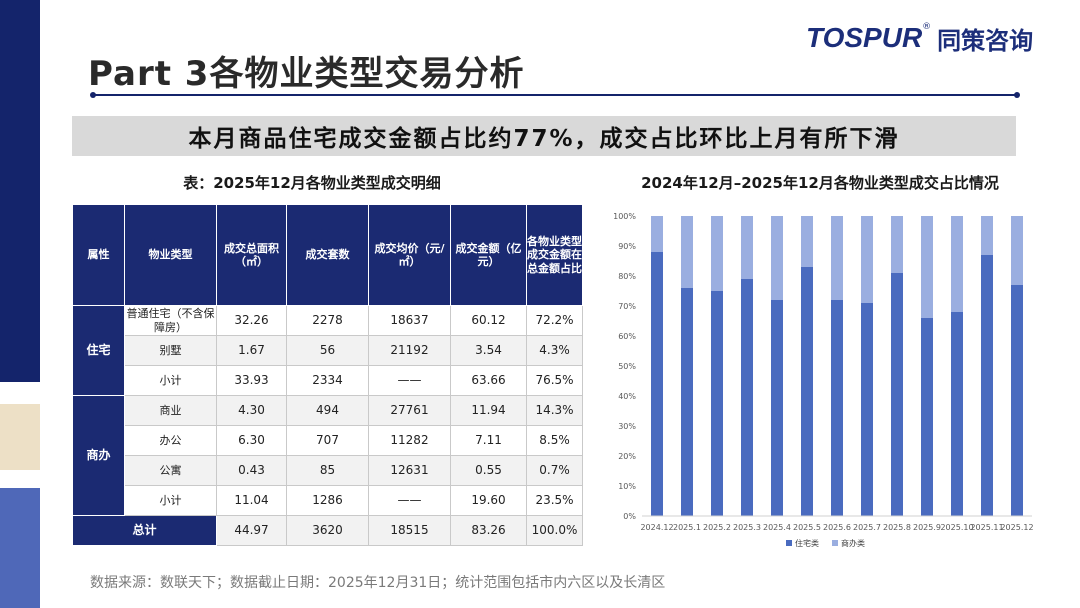 The height and width of the screenshot is (608, 1080). What do you see at coordinates (629, 516) in the screenshot?
I see `y-tick-label: 0%` at bounding box center [629, 516].